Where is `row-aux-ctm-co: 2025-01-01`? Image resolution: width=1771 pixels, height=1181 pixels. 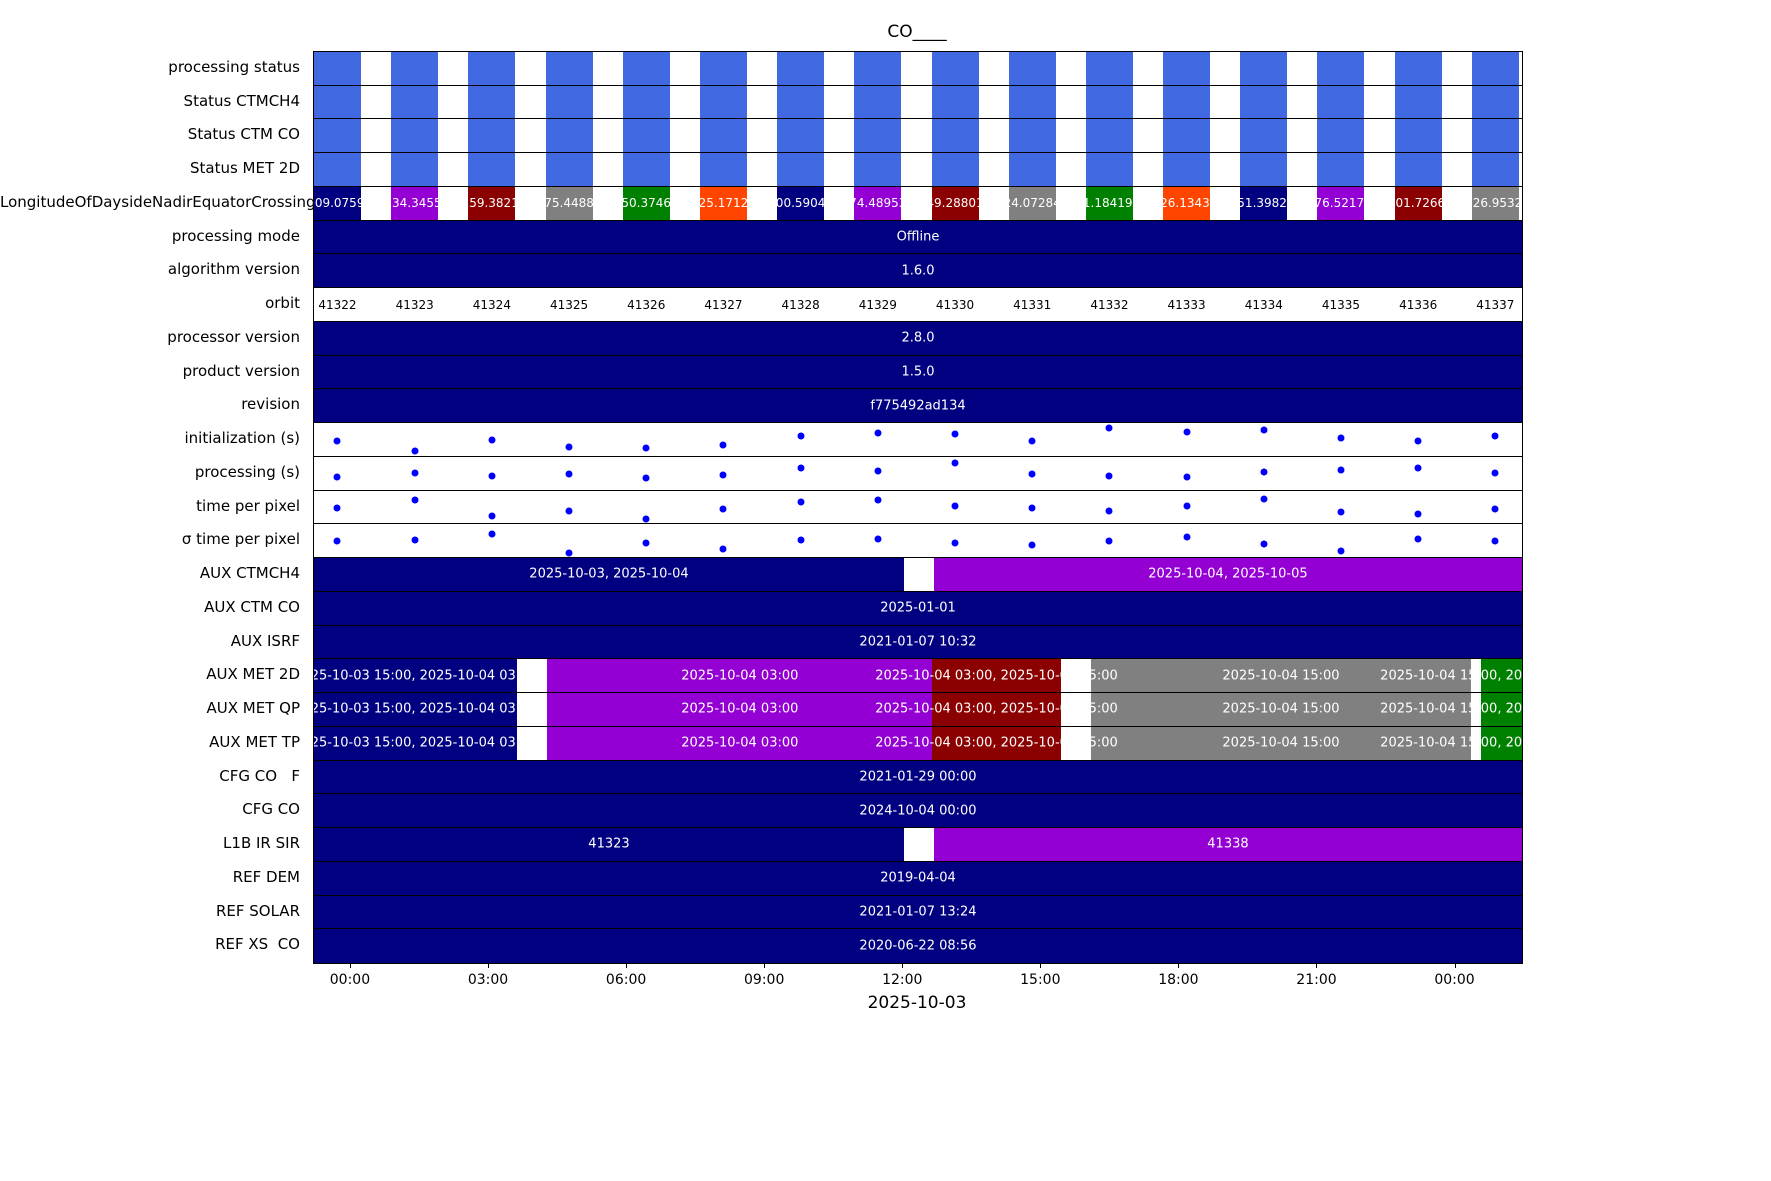 row-aux-ctm-co: 2025-01-01 is located at coordinates (918, 608).